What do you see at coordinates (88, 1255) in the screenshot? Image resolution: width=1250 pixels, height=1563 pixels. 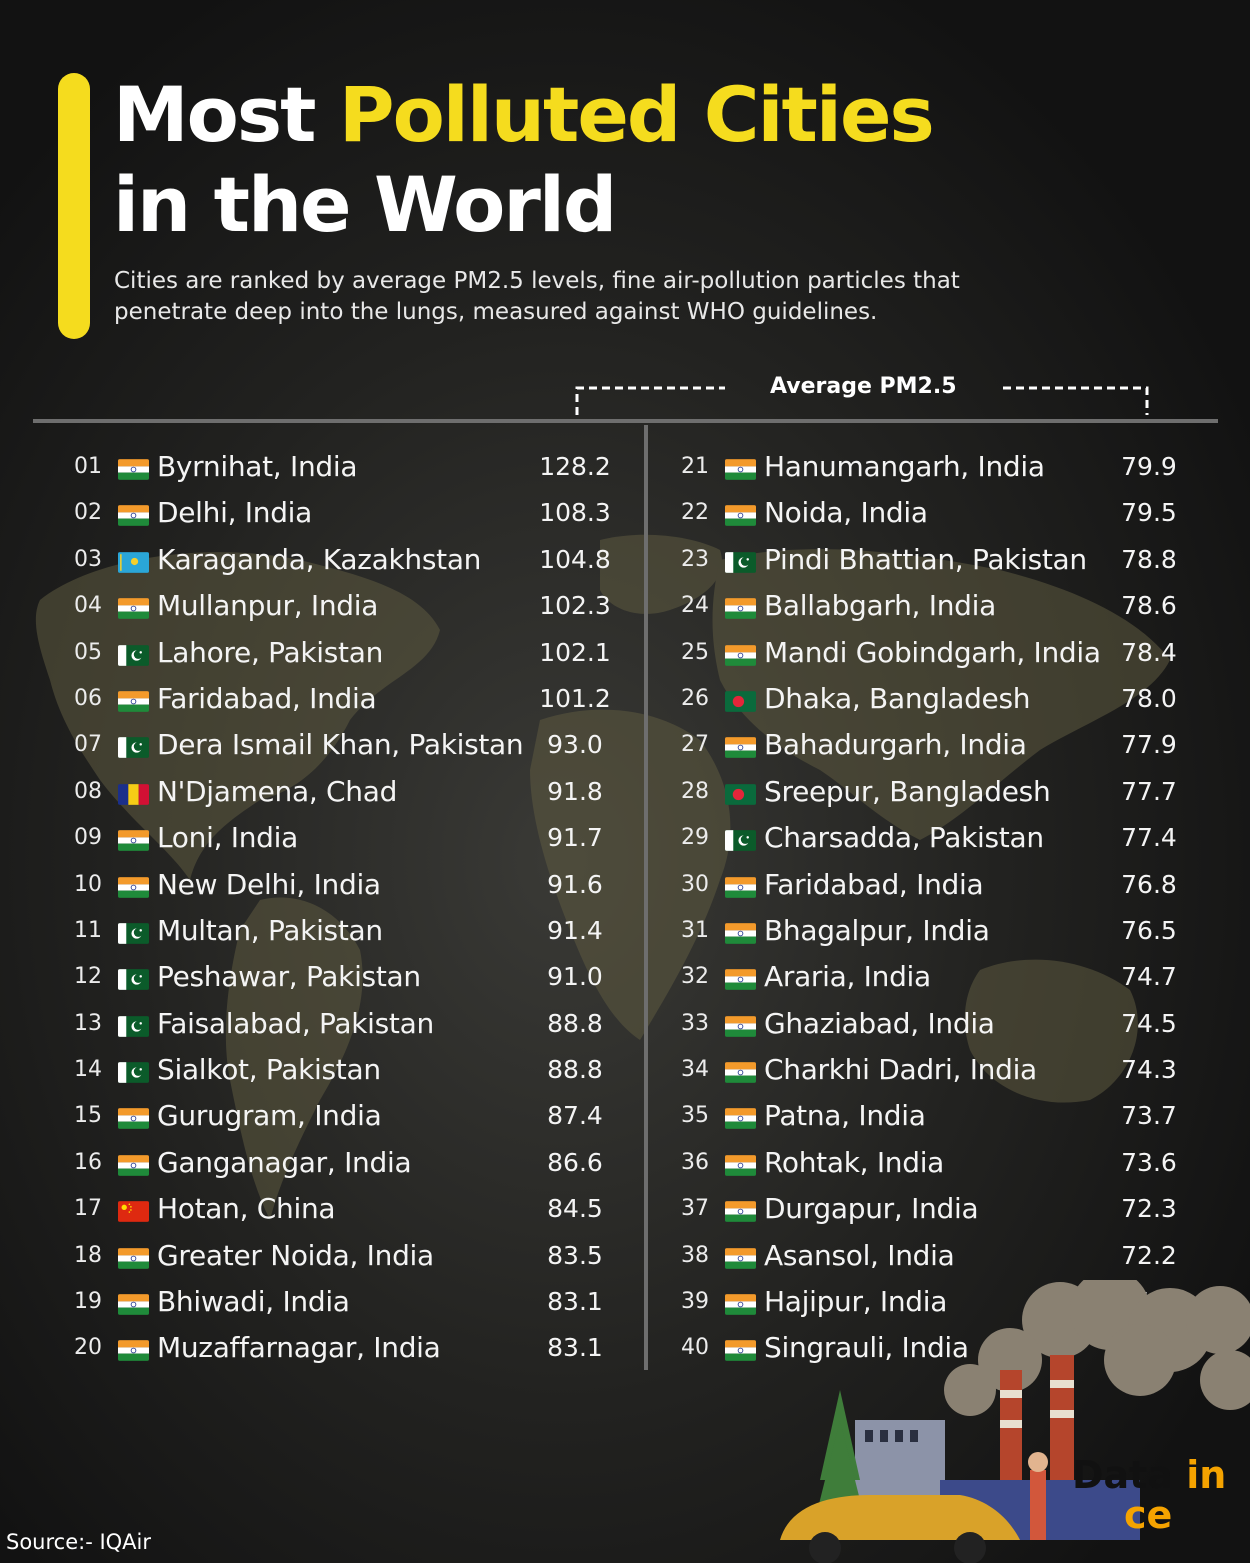 I see `rank-number: 18` at bounding box center [88, 1255].